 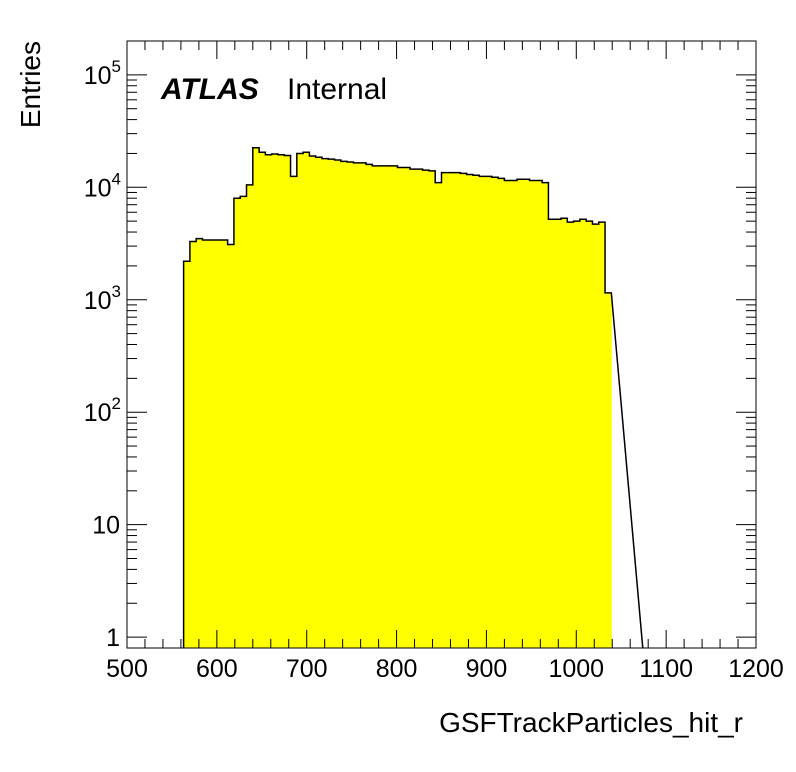 What do you see at coordinates (102, 73) in the screenshot?
I see `y-tick-label: 10⁵` at bounding box center [102, 73].